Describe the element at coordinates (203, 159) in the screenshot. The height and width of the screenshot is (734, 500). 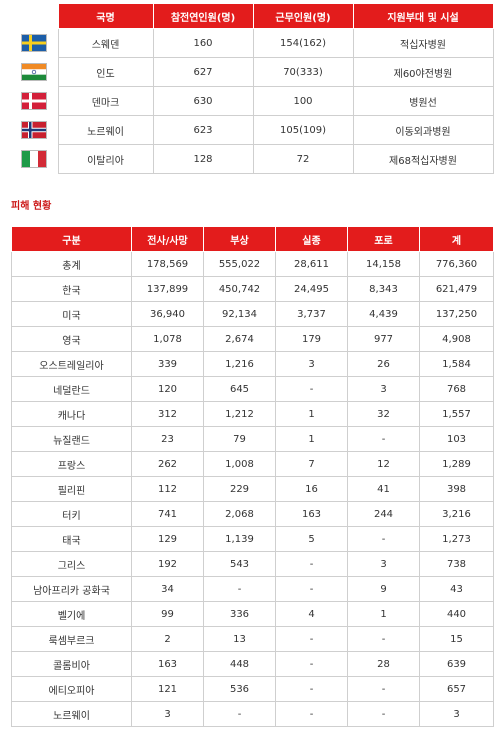
I see `cell-participants: 128` at that location.